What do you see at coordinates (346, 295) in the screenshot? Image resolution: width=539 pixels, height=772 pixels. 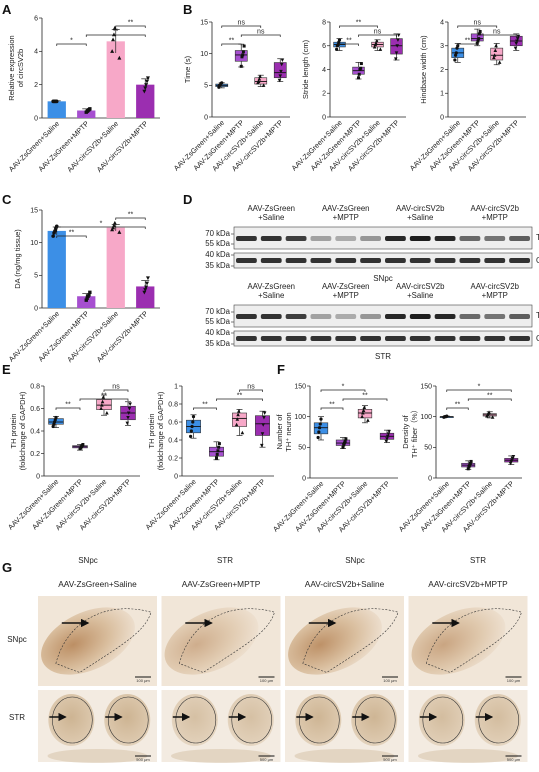 I see `blot-header-line2: +MPTP` at bounding box center [346, 295].